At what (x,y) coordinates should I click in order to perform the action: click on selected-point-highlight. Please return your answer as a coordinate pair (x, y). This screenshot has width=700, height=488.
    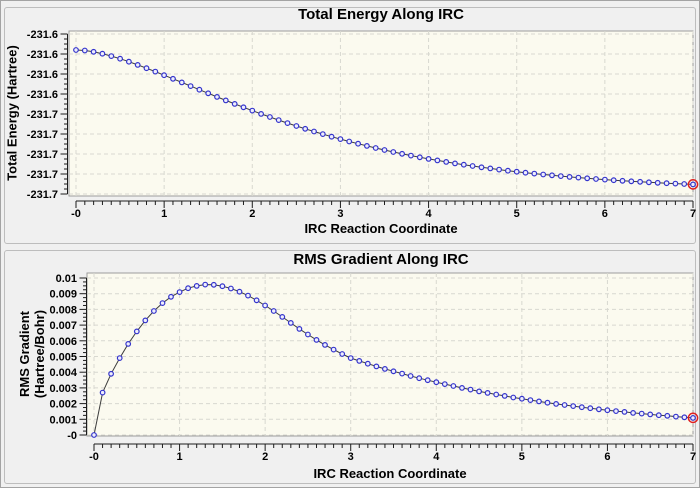
    Looking at the image, I should click on (693, 418).